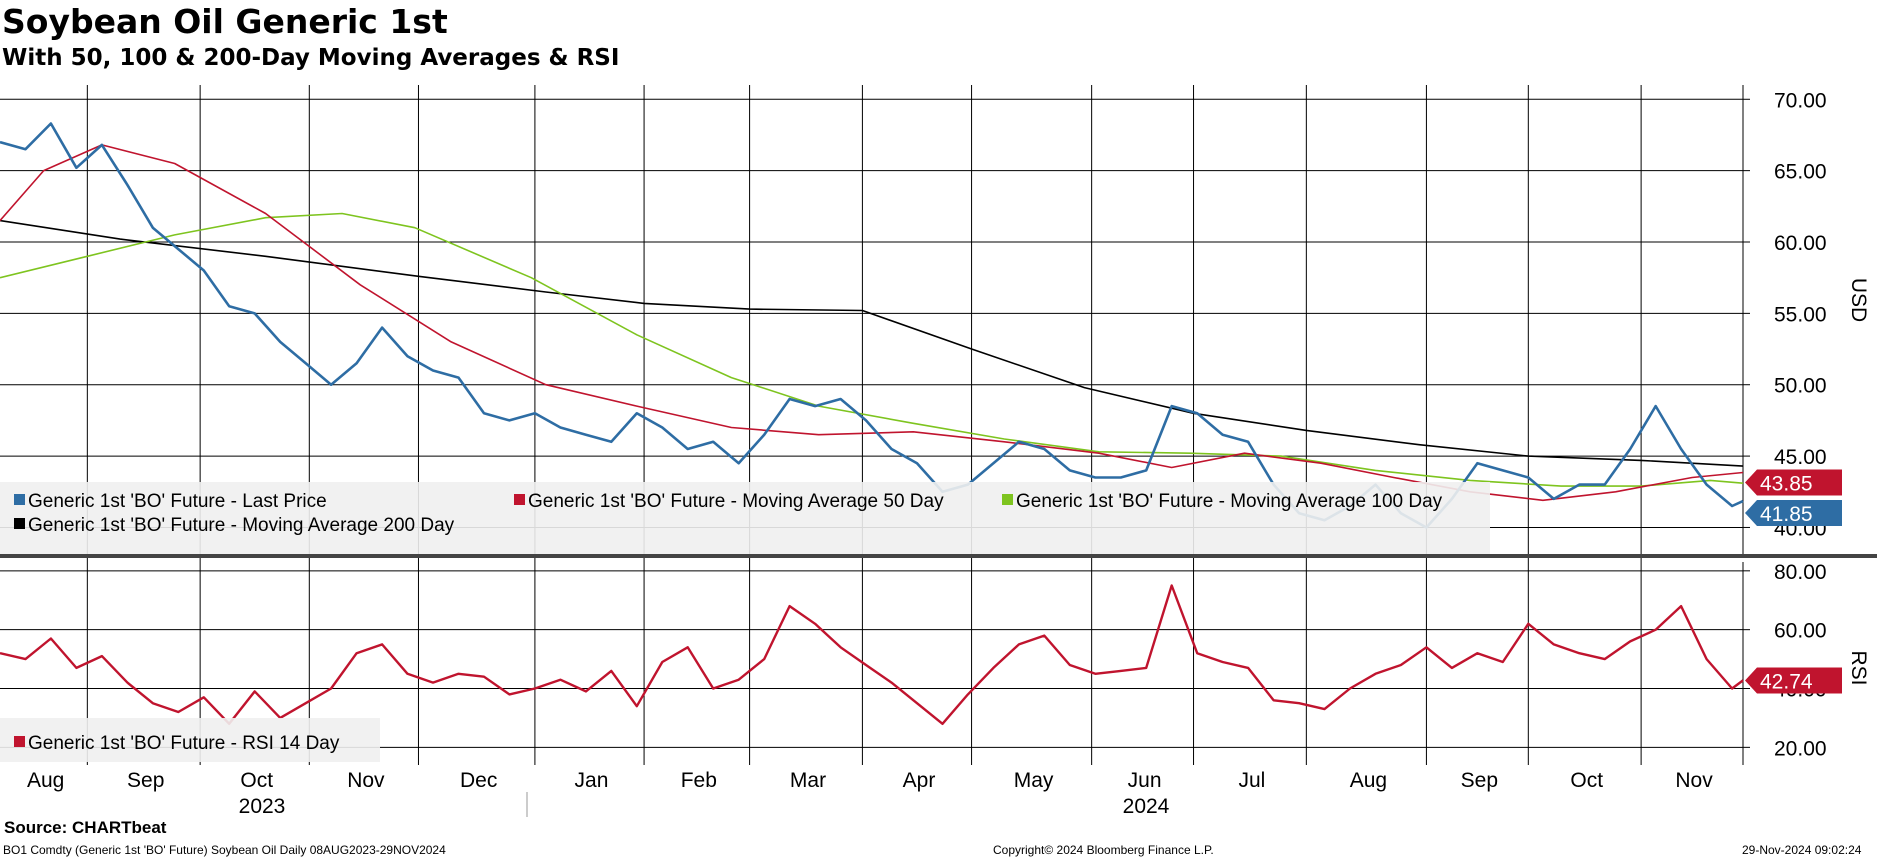 Image resolution: width=1877 pixels, height=859 pixels. I want to click on last-price-last-value-tag-label: 41.85, so click(1786, 514).